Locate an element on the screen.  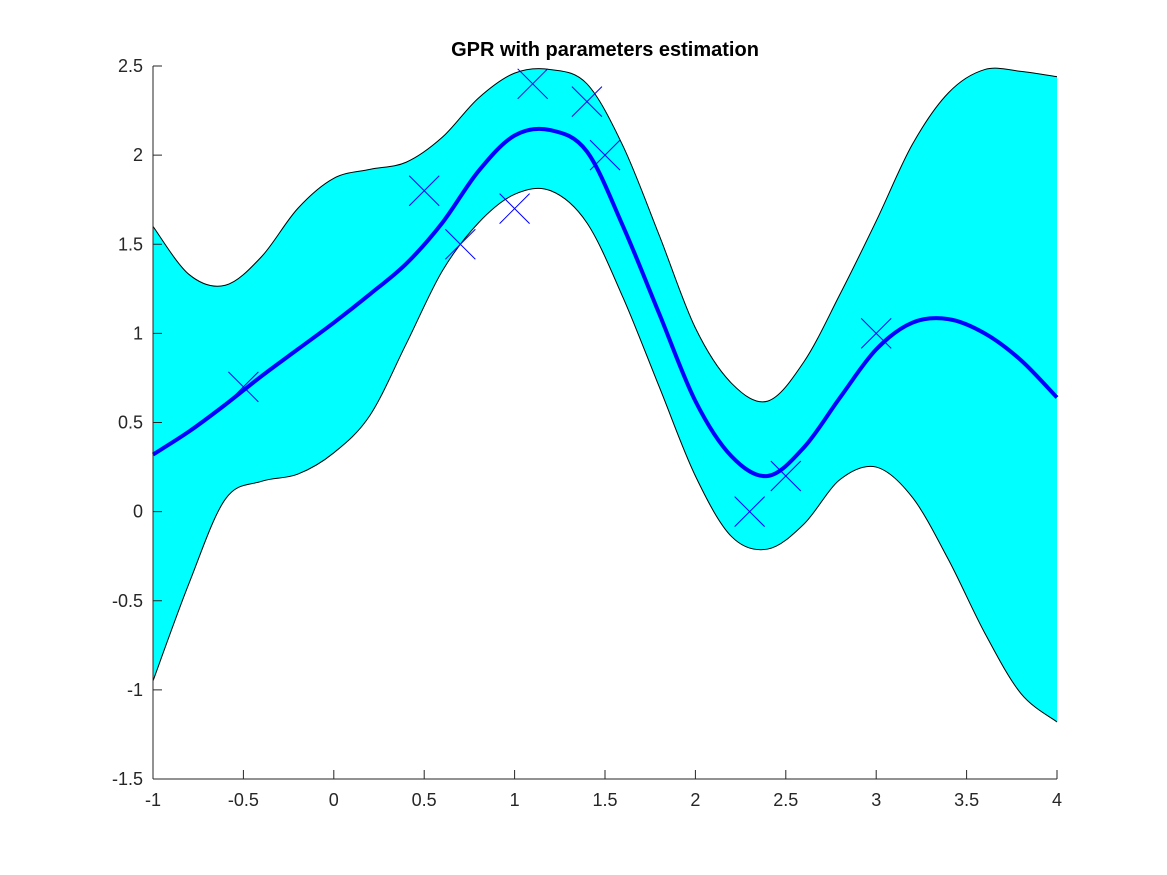
y-tick-label: -1 is located at coordinates (135, 690).